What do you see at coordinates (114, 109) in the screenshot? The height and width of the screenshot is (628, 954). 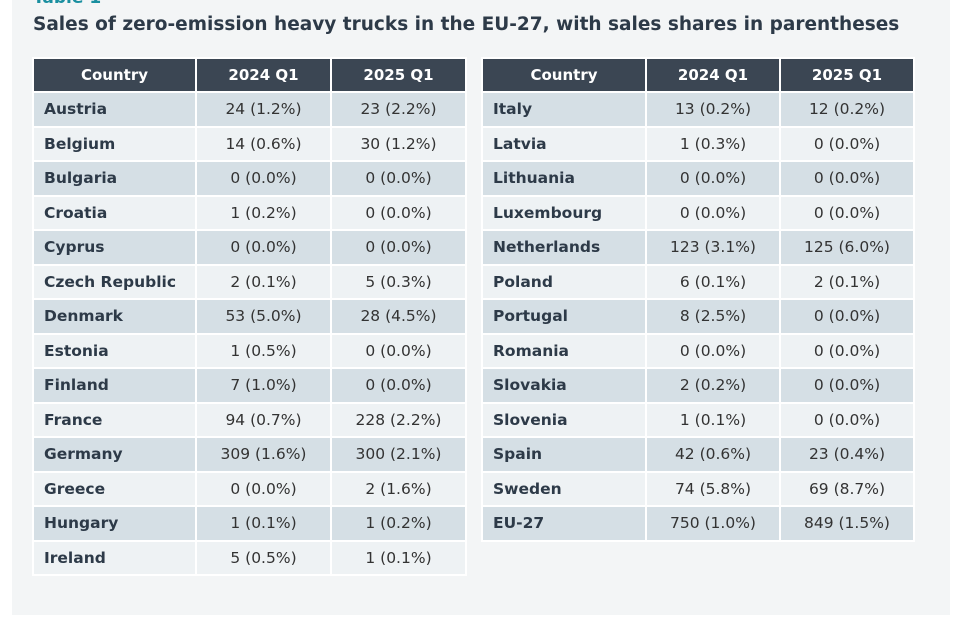 I see `country-cell: Austria` at bounding box center [114, 109].